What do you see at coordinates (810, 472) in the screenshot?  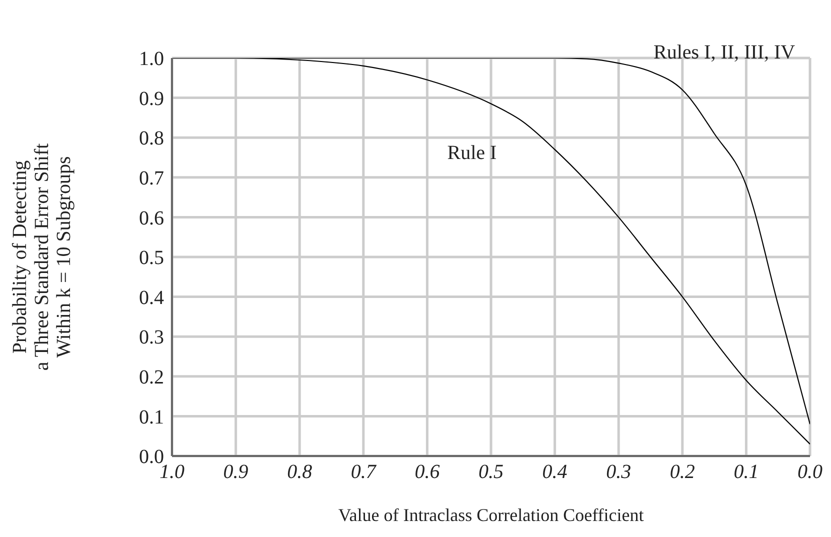 I see `x-tick-label: 0.0` at bounding box center [810, 472].